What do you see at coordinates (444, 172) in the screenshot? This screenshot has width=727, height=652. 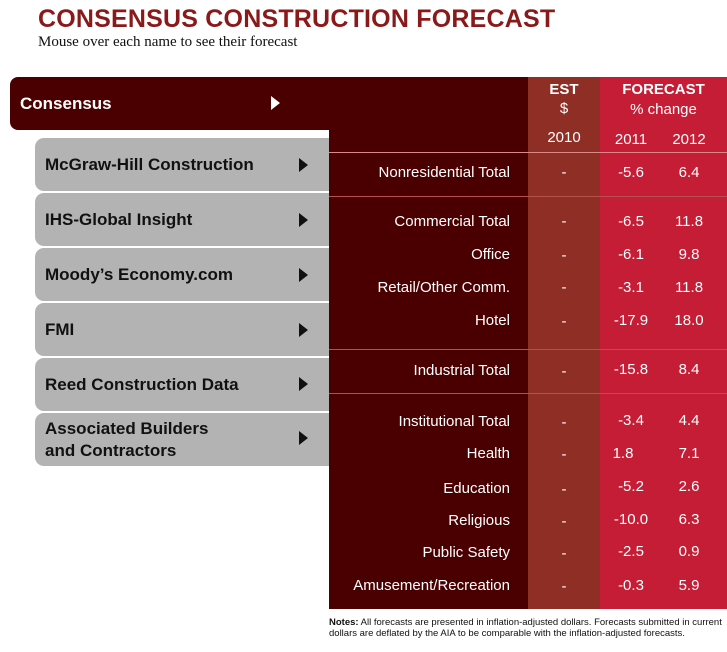 I see `row-label: Nonresidential Total` at bounding box center [444, 172].